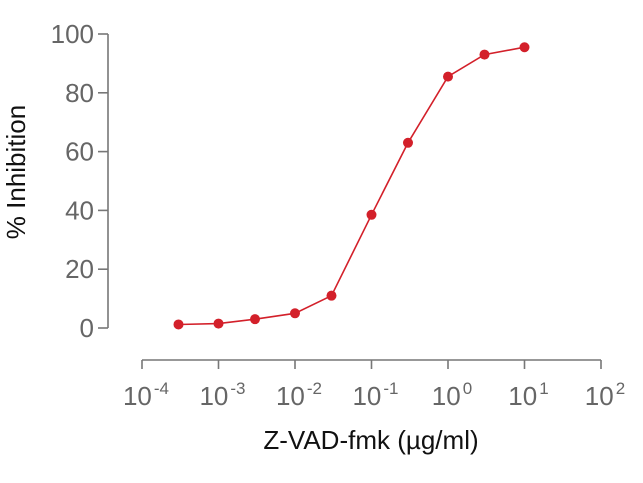 The height and width of the screenshot is (483, 643). What do you see at coordinates (79, 210) in the screenshot?
I see `y-tick-label: 40` at bounding box center [79, 210].